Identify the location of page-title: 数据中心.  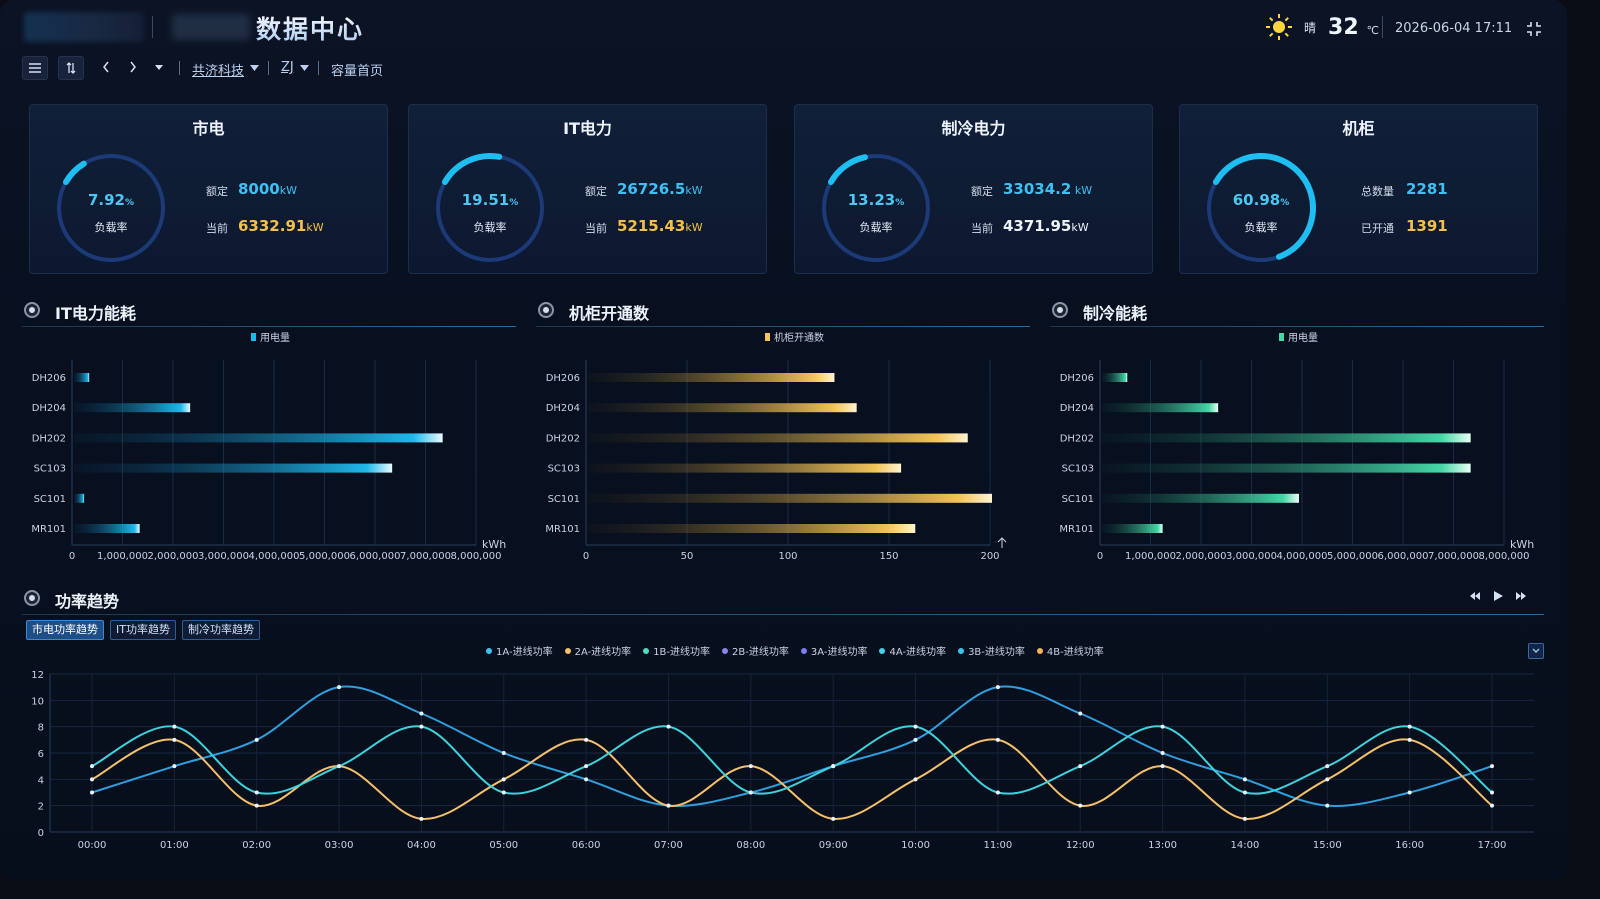
(310, 28).